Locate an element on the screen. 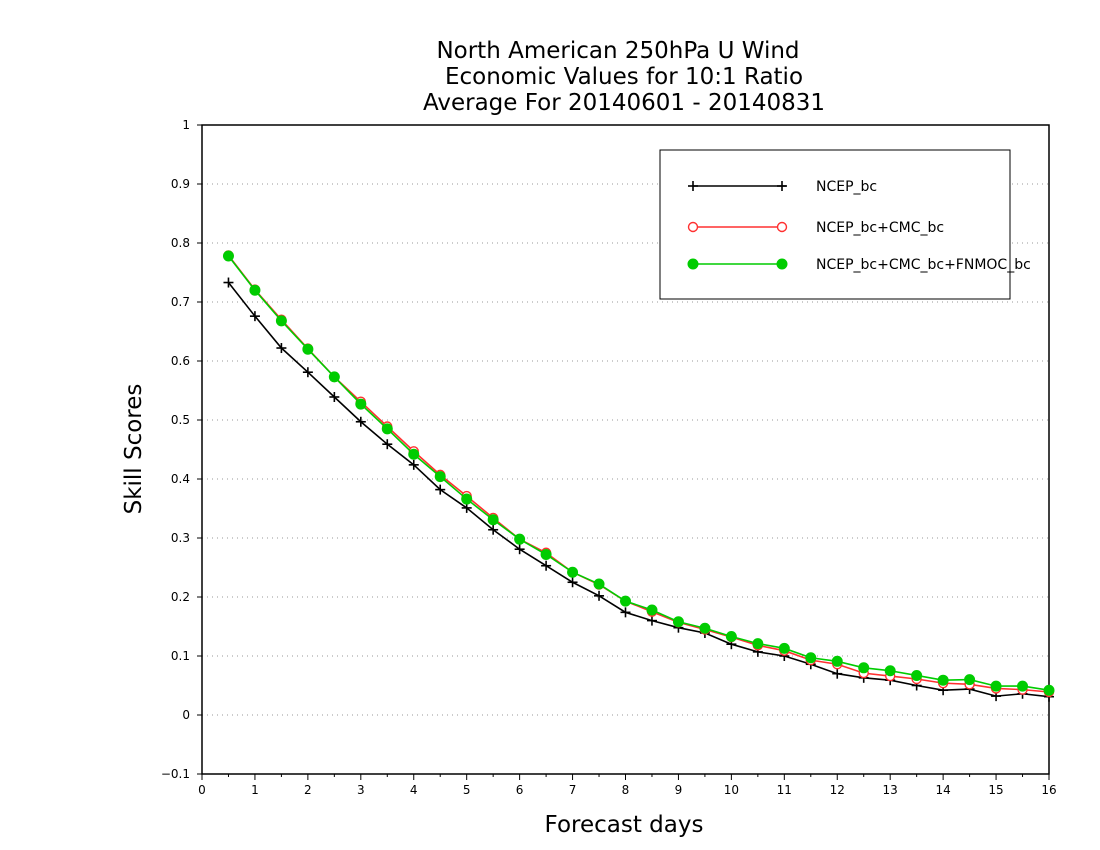  y-tick-label: 0.7 is located at coordinates (180, 302).